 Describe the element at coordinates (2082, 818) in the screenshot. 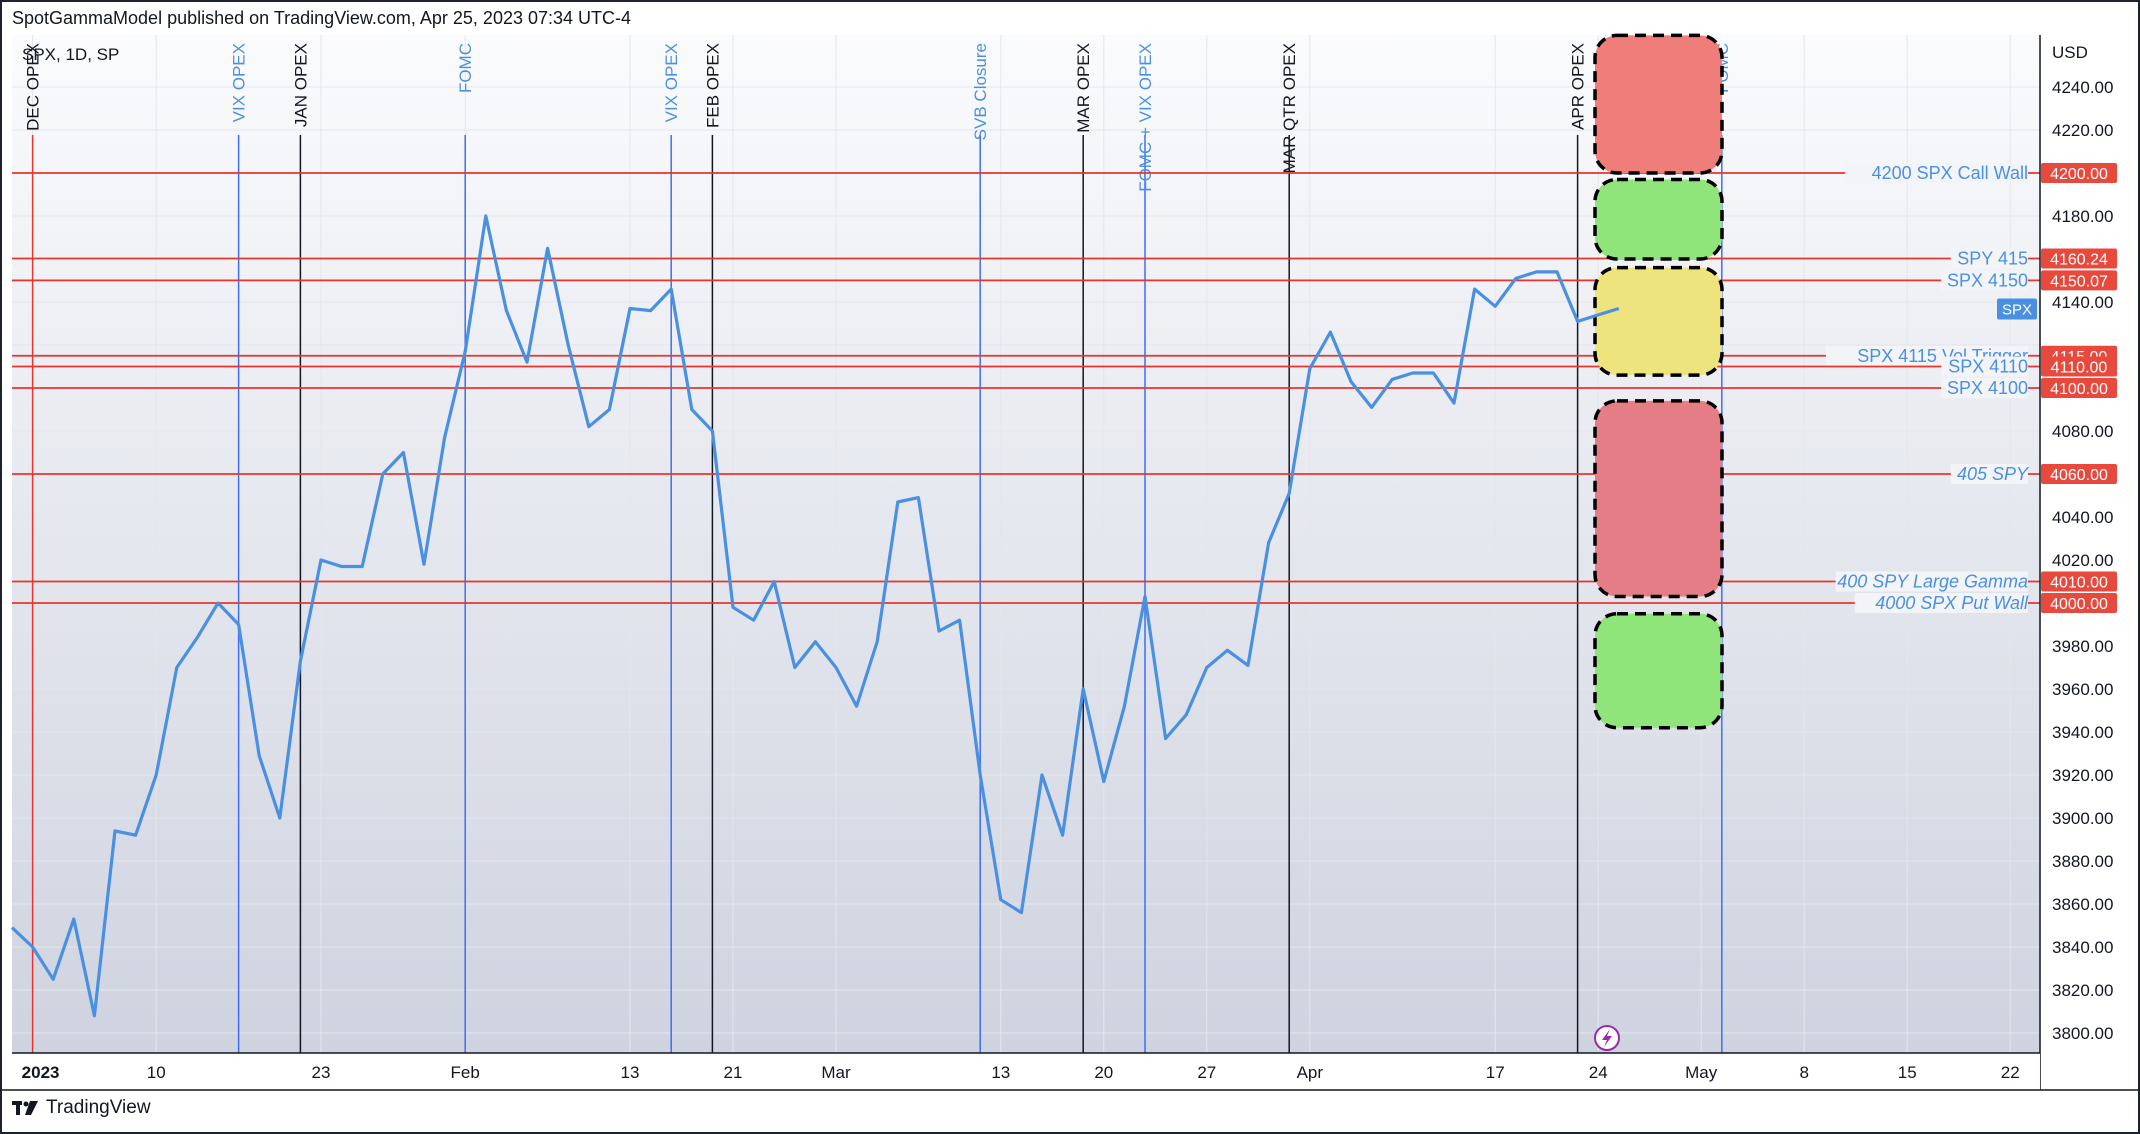

I see `y-tick-label: 3900.00` at that location.